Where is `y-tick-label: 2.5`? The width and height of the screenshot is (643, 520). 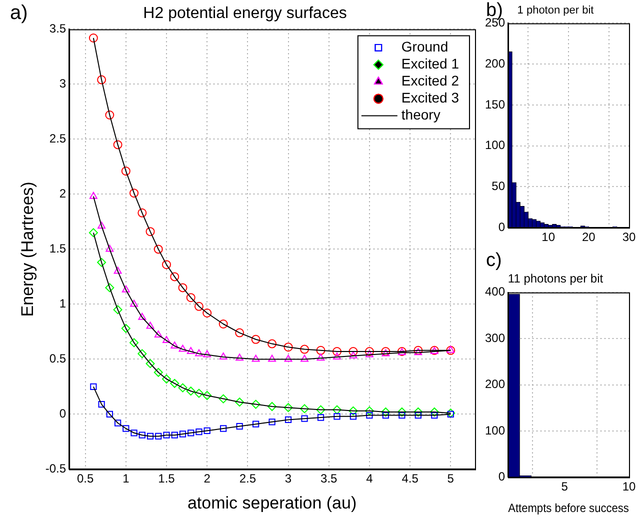 y-tick-label: 2.5 is located at coordinates (57, 139).